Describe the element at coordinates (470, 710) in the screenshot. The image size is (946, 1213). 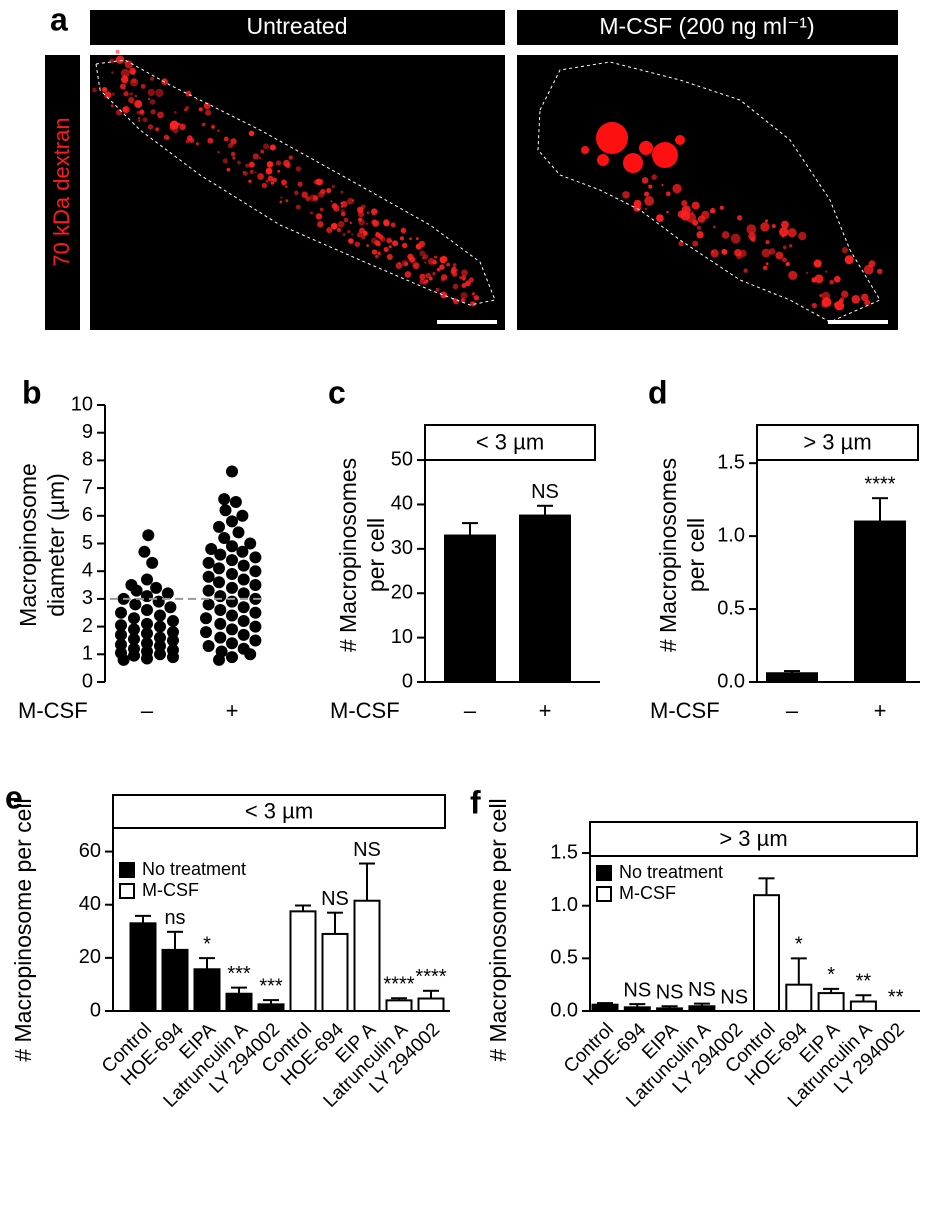
I see `x-tick-label: –` at that location.